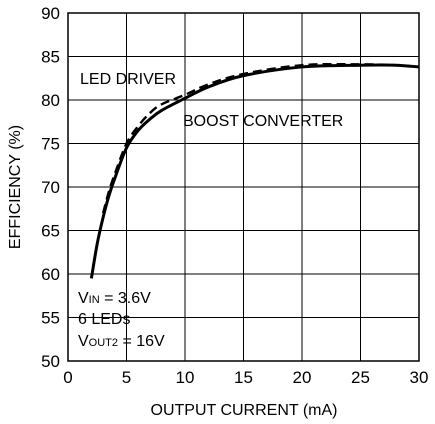 The width and height of the screenshot is (435, 424). Describe the element at coordinates (50, 144) in the screenshot. I see `y-tick-label: 75` at that location.